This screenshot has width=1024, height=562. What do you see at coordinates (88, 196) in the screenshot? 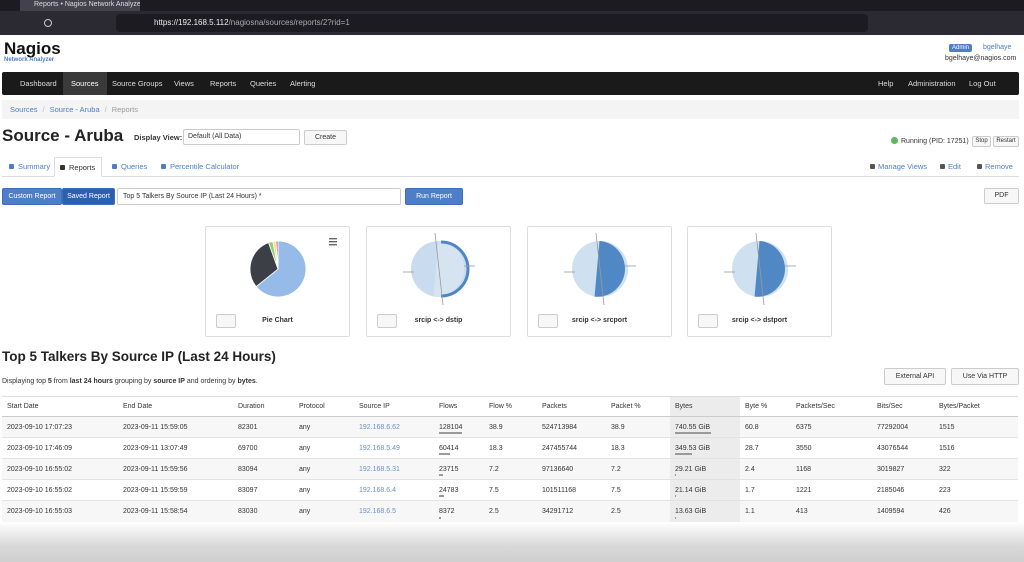
I see `saved-report-button: Saved Report` at bounding box center [88, 196].